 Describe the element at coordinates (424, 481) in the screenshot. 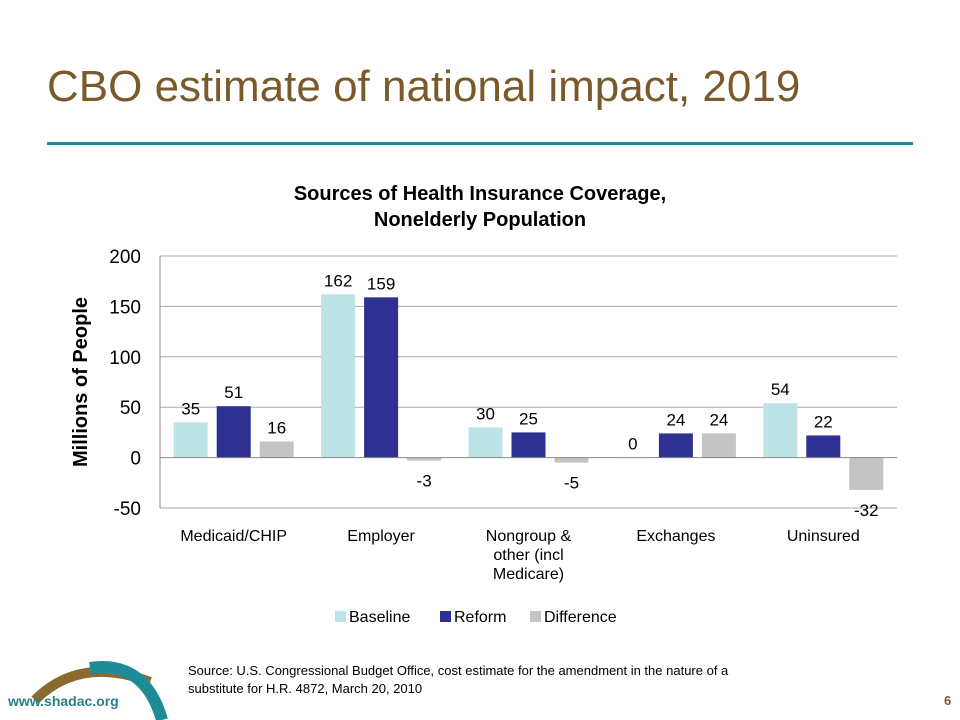

I see `data-label: -3` at that location.